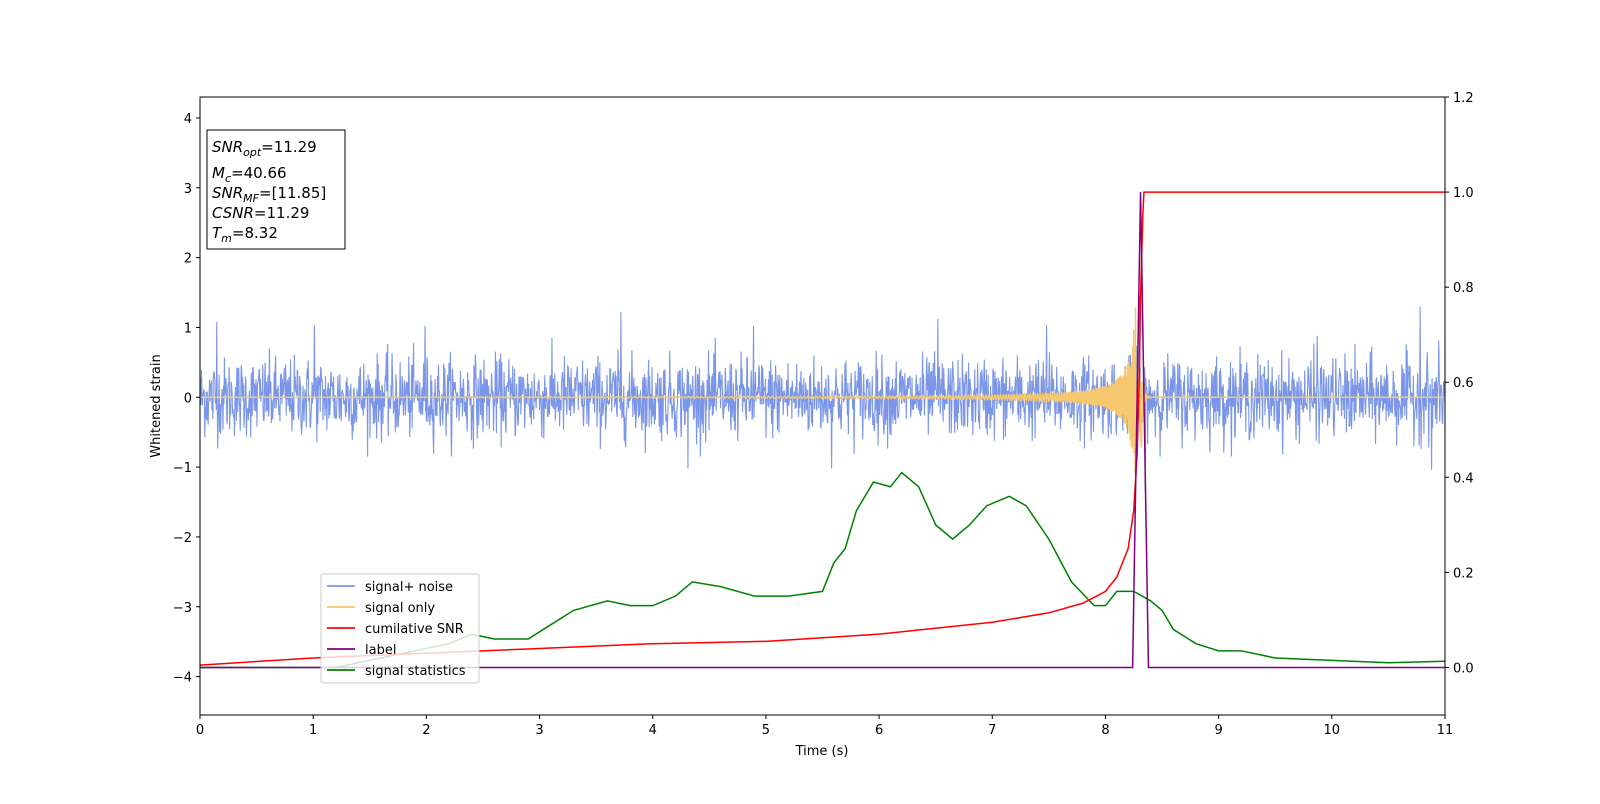 The image size is (1600, 804). I want to click on y2-tick-label: 0.6, so click(1463, 383).